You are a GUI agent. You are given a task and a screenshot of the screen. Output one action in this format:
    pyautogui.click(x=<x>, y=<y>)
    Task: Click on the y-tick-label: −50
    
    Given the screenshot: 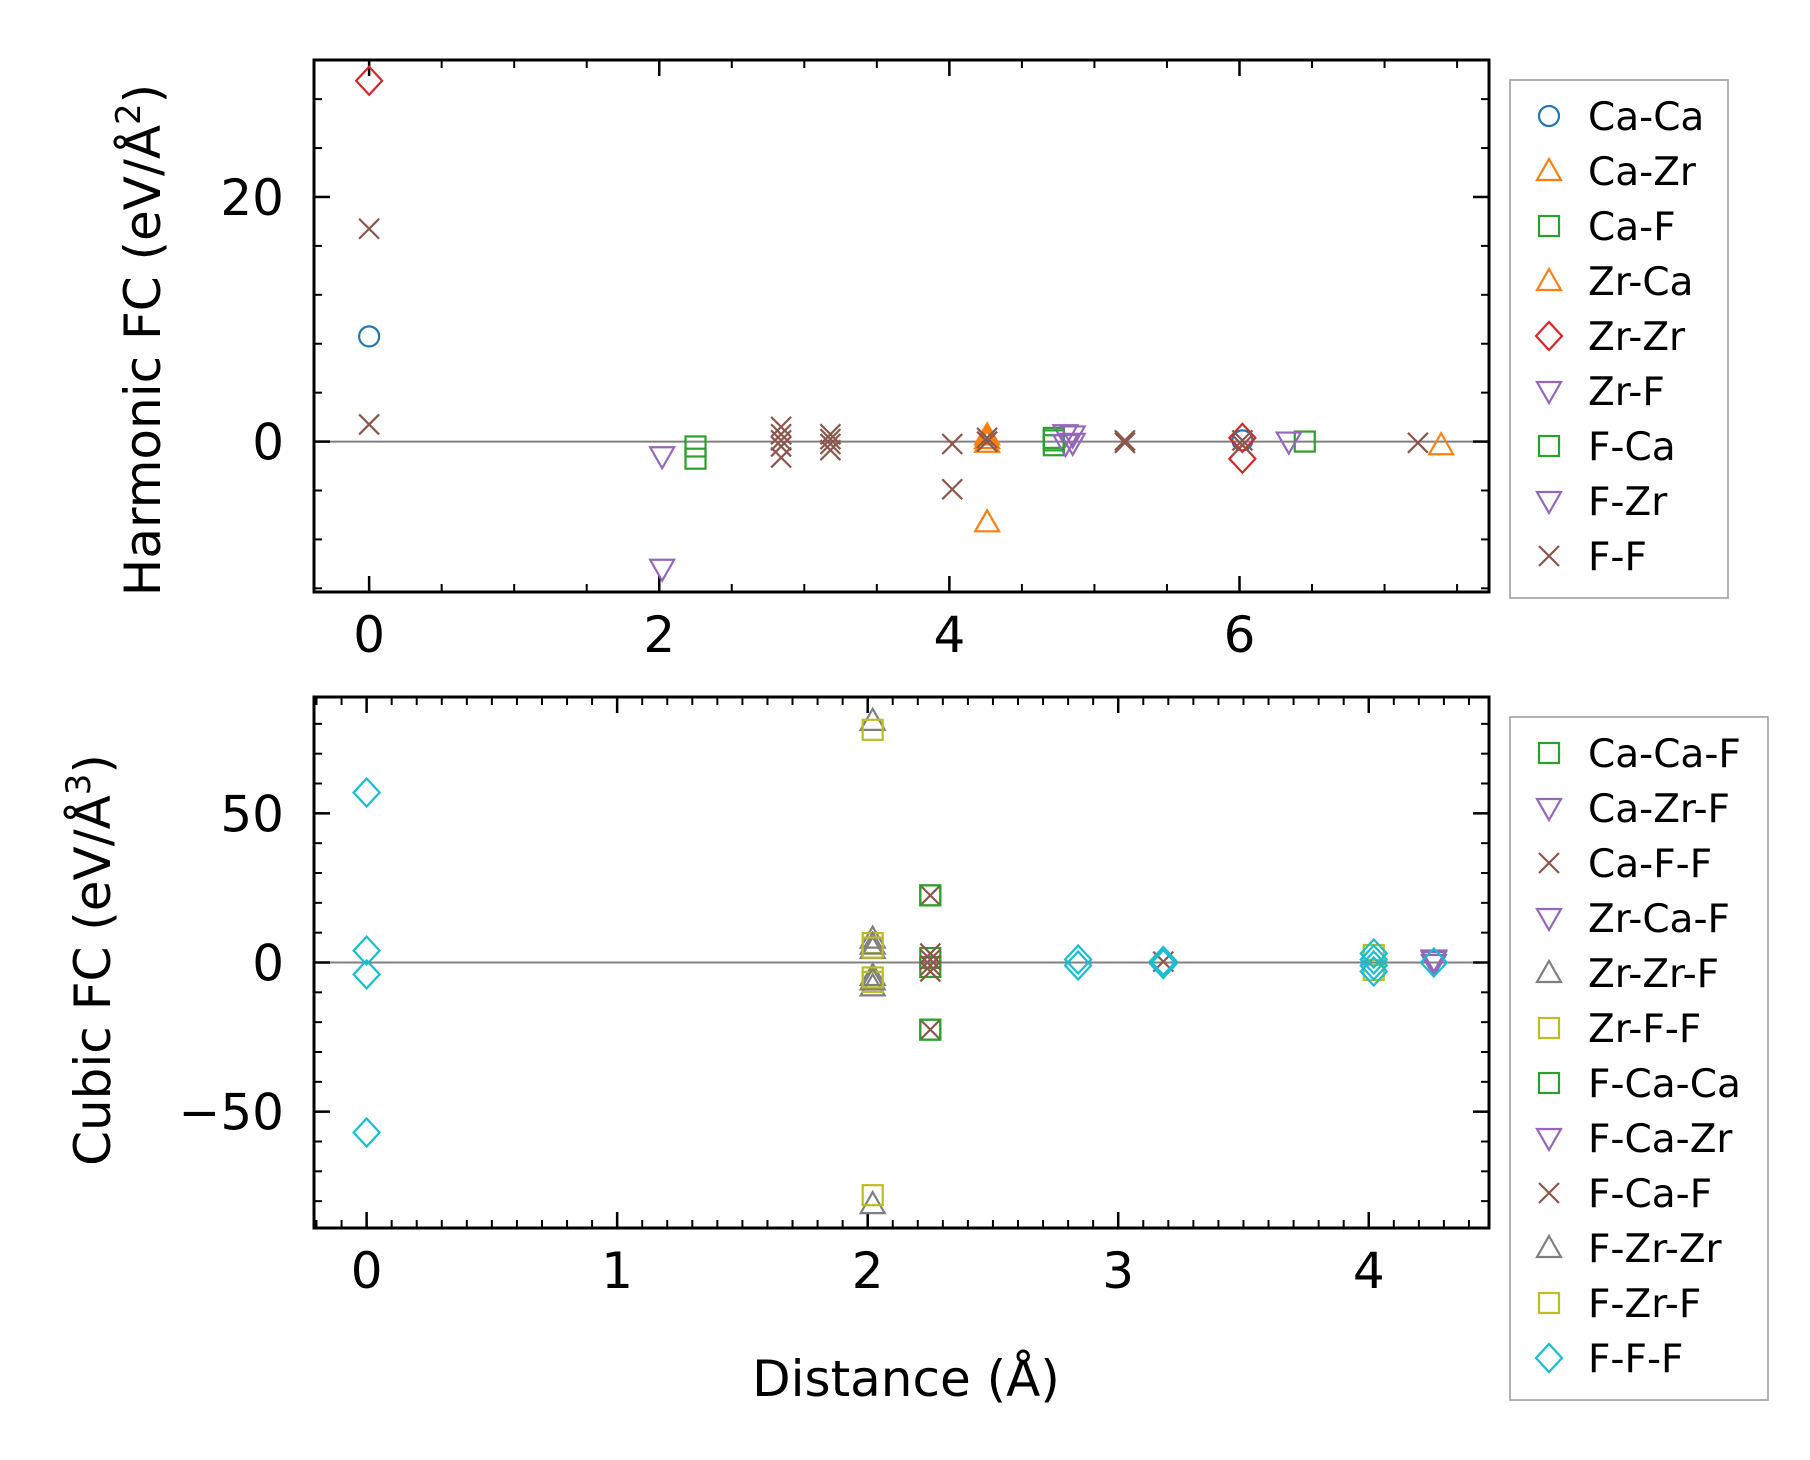 What is the action you would take?
    pyautogui.click(x=231, y=1113)
    